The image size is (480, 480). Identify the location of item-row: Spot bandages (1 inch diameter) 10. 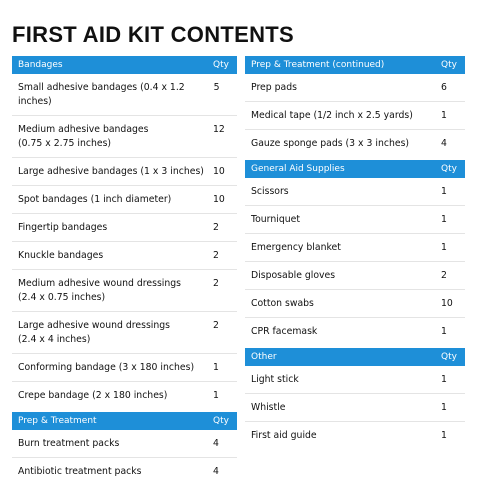
(124, 200).